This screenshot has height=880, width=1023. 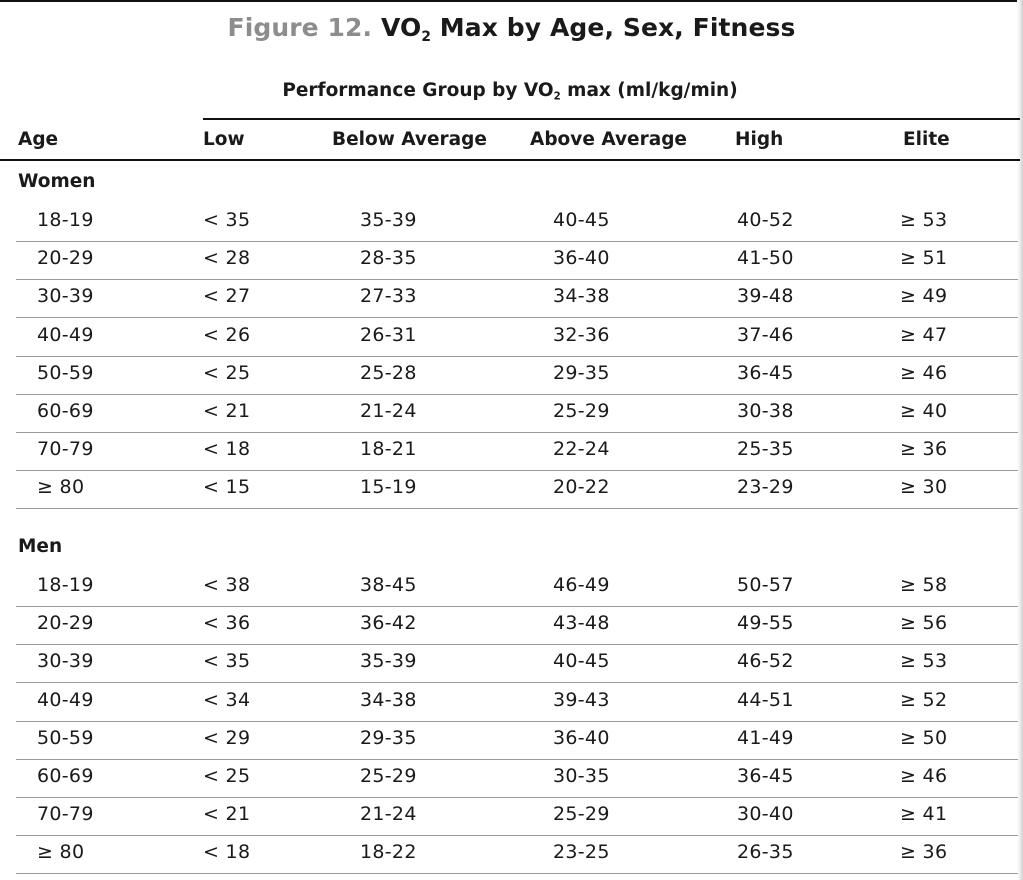 What do you see at coordinates (511, 381) in the screenshot?
I see `table-row: 50-59 < 25 25-28 29-35 36-45 ≥ 46` at bounding box center [511, 381].